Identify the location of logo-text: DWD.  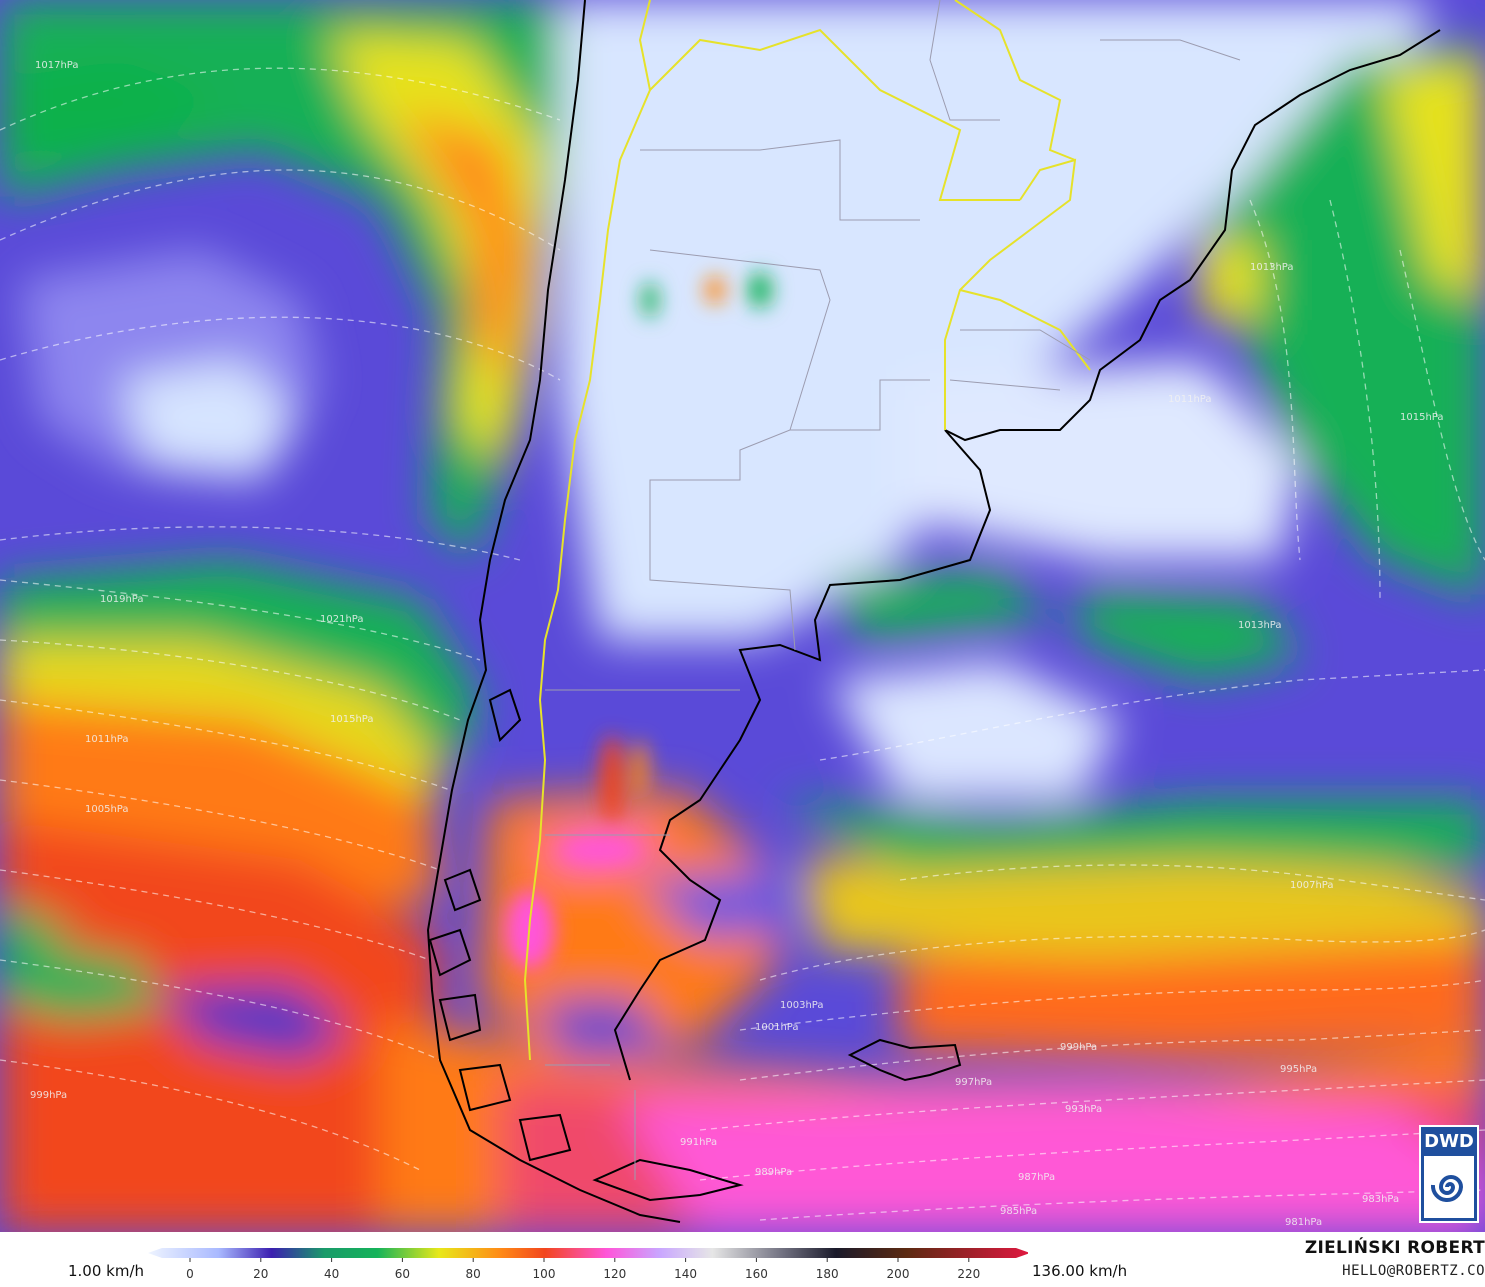
(1449, 1141).